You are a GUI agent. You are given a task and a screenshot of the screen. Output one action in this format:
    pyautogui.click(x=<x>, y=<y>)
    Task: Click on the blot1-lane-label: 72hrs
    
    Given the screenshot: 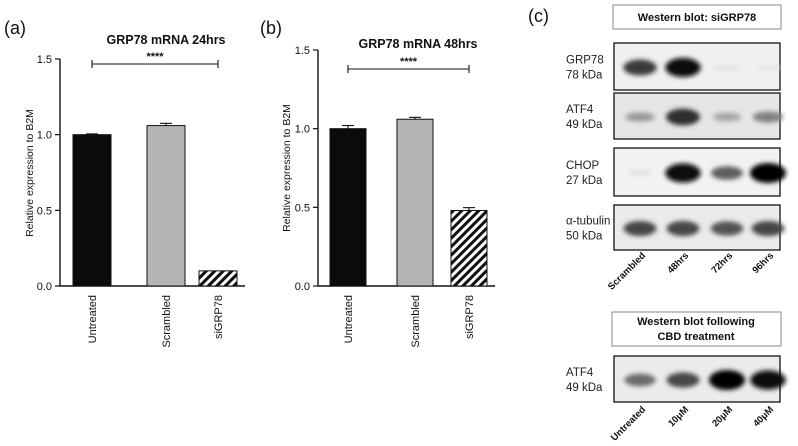 What is the action you would take?
    pyautogui.click(x=722, y=263)
    